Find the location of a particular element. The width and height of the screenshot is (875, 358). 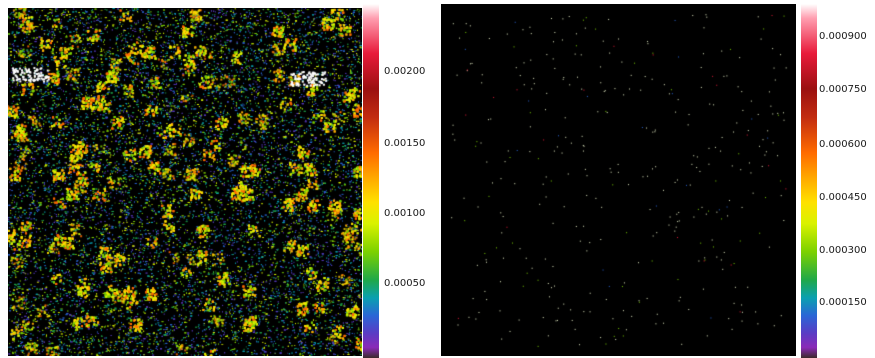

right-colorbar is located at coordinates (809, 181).